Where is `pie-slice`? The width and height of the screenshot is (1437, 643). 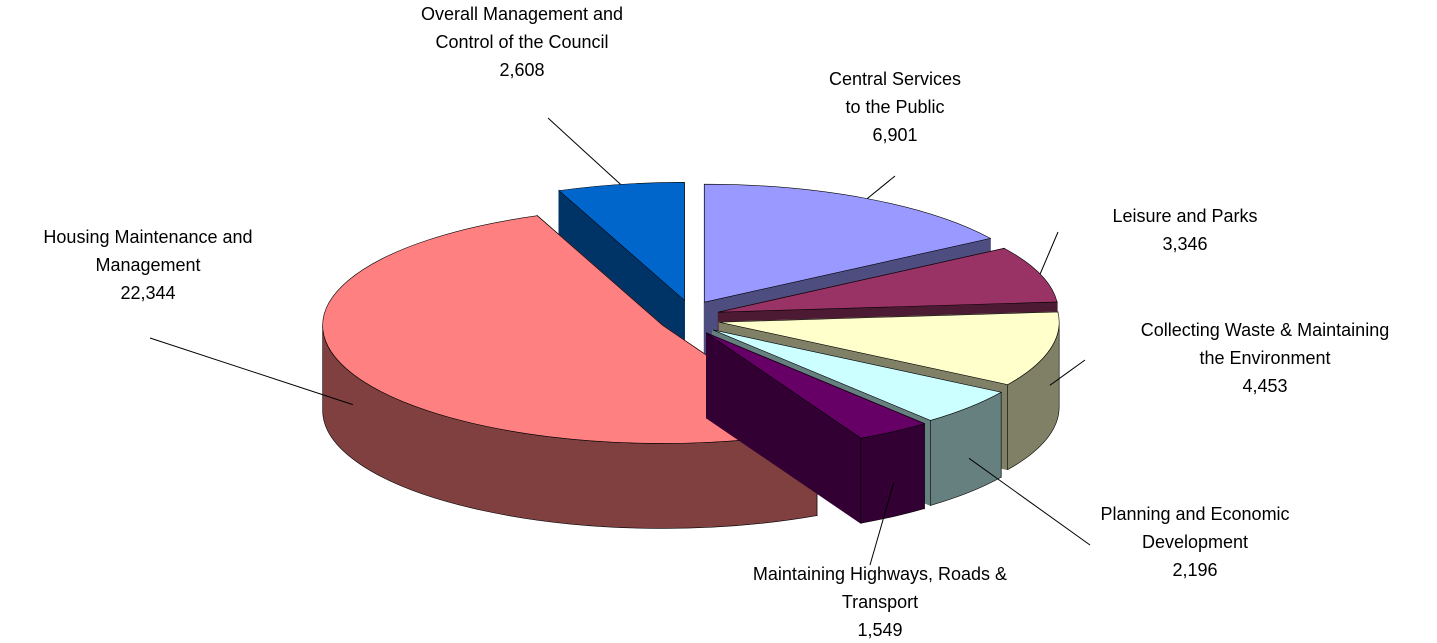
pie-slice is located at coordinates (816, 428).